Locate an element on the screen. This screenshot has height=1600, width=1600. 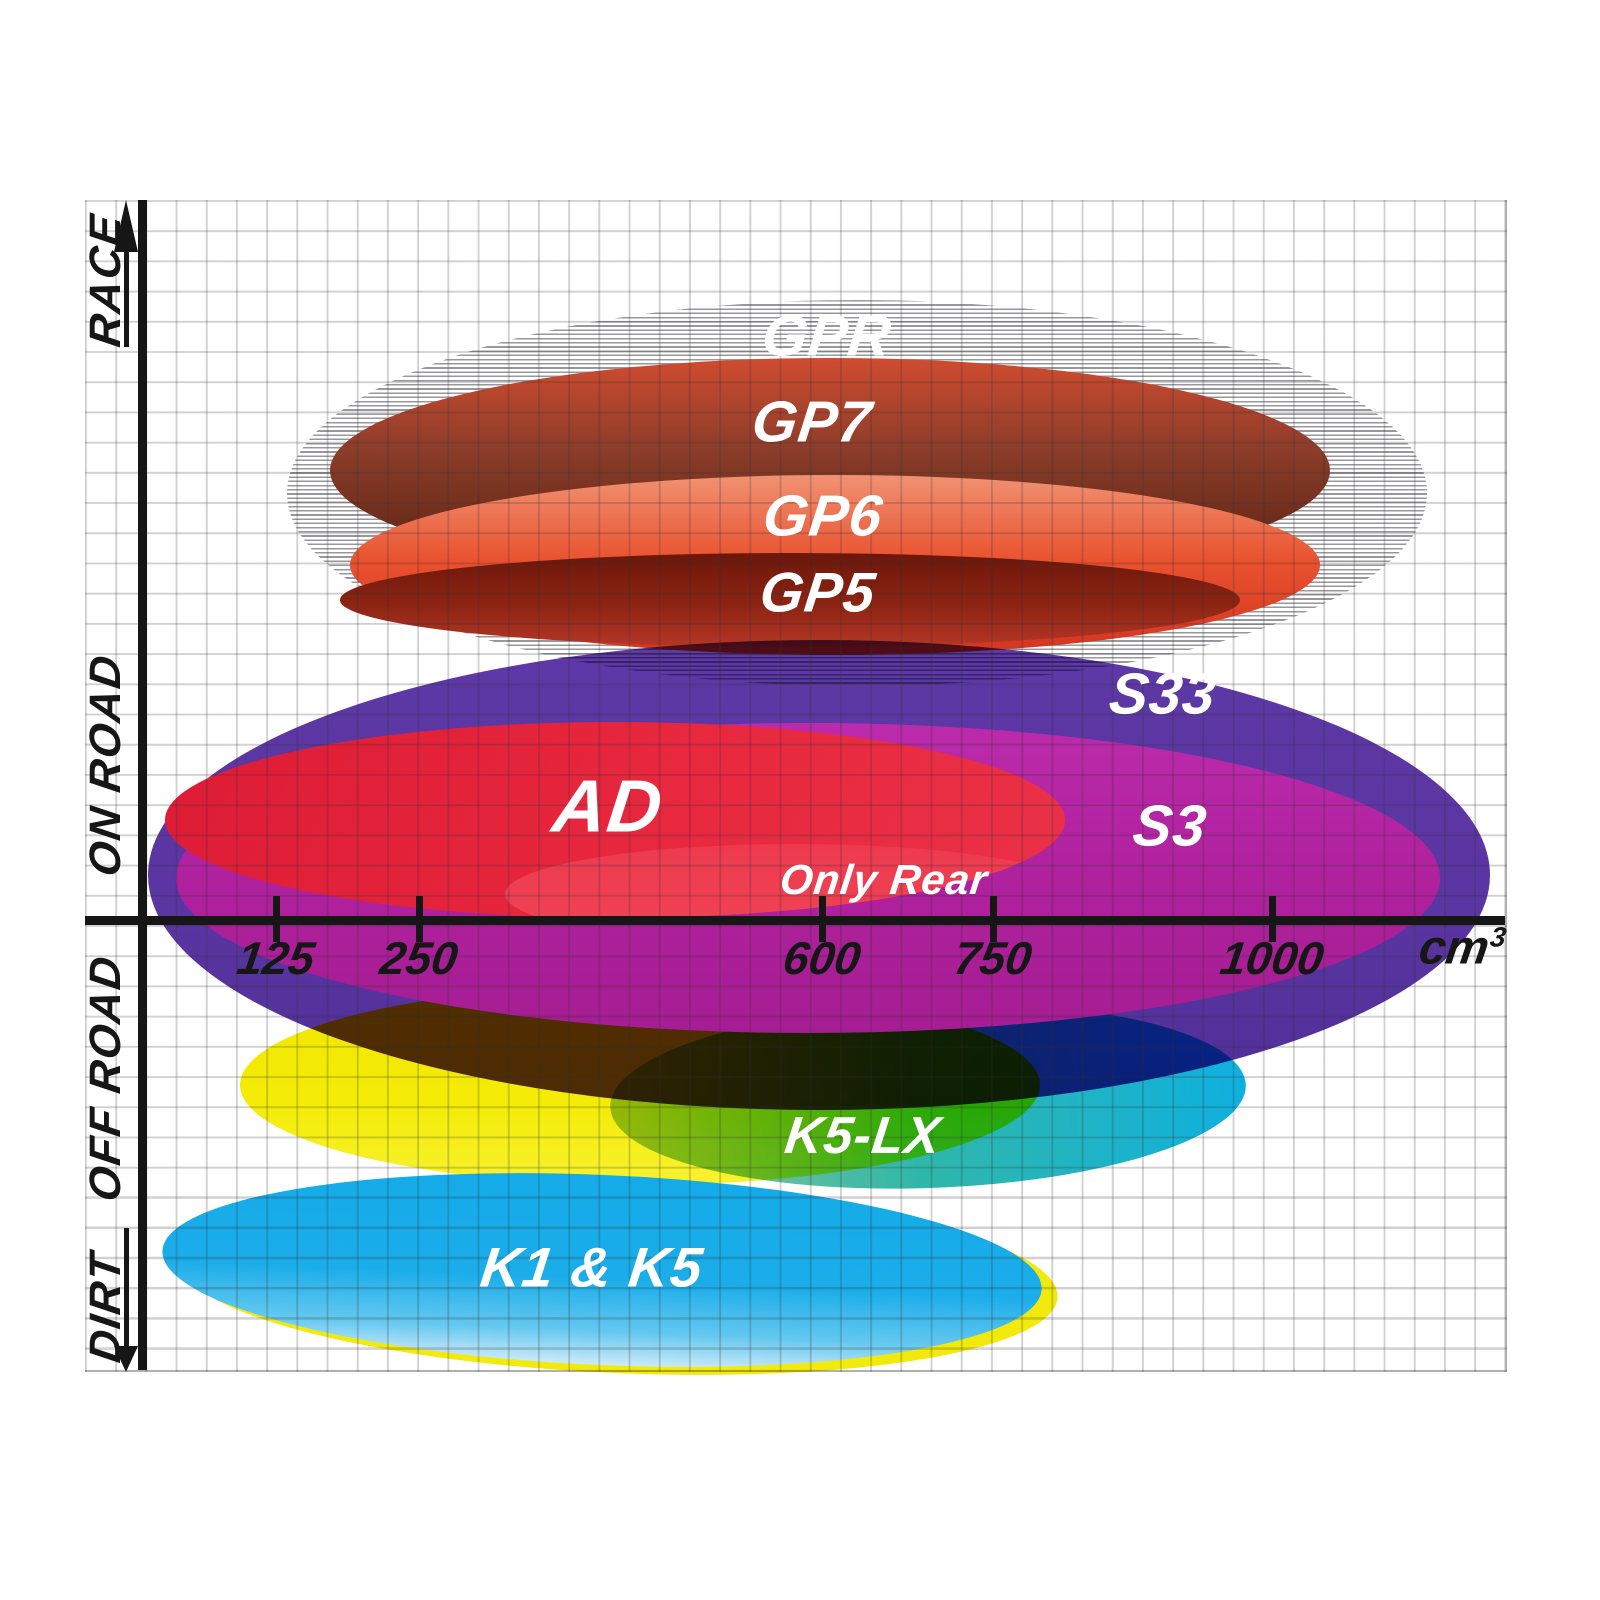
ad-ellipse is located at coordinates (615, 820).